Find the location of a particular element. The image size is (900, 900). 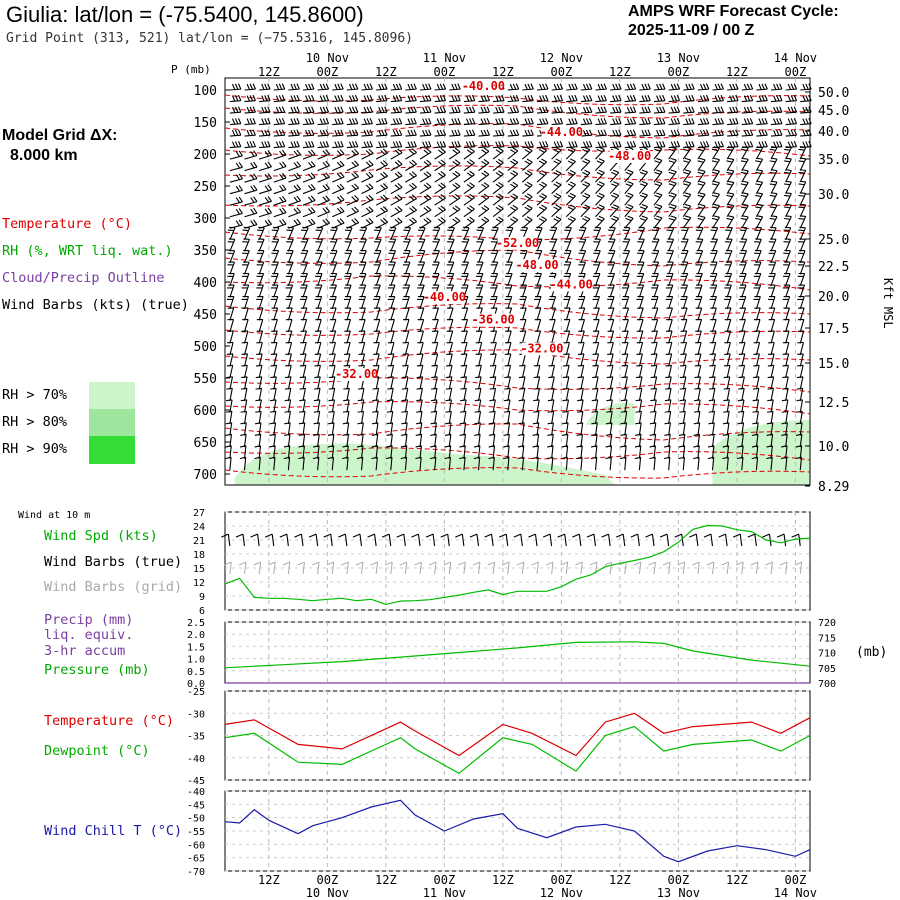

precip-tick: 0.0 is located at coordinates (196, 684).